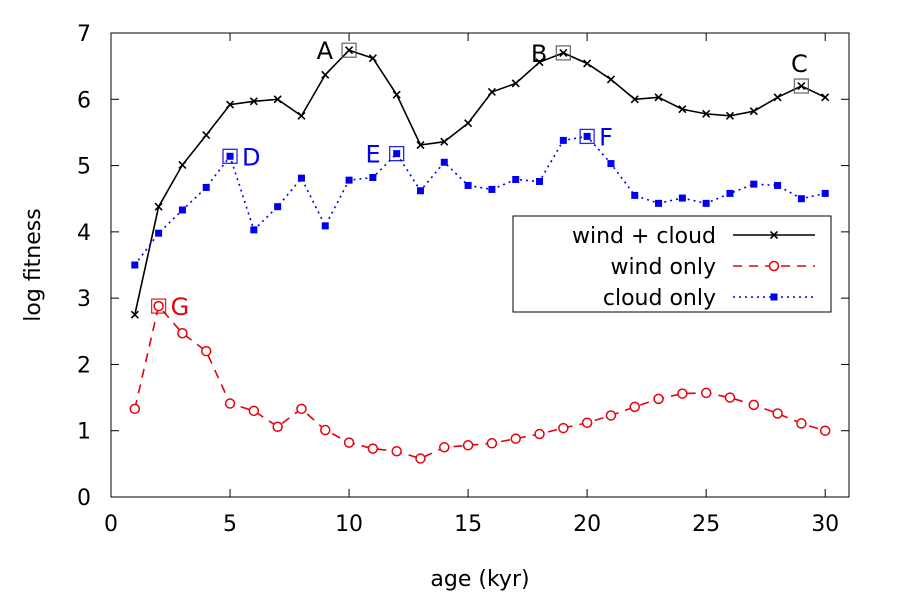  I want to click on legend-label: wind only, so click(663, 267).